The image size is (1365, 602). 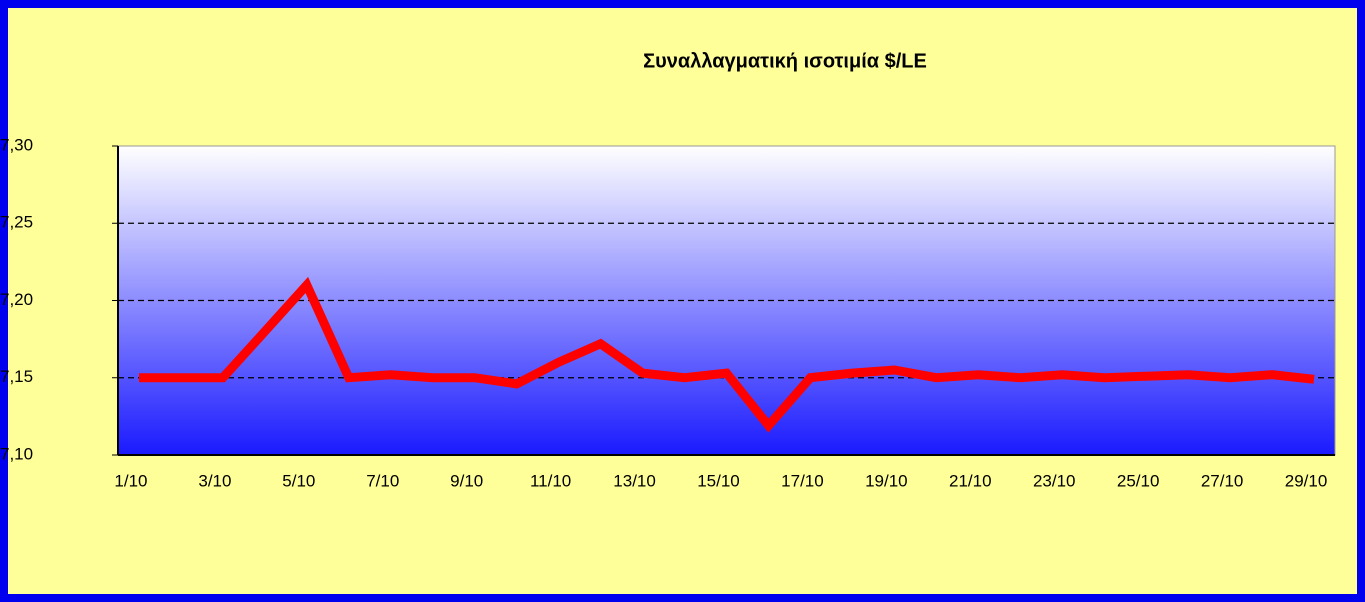 I want to click on x-tick-label: 9/10, so click(x=466, y=480).